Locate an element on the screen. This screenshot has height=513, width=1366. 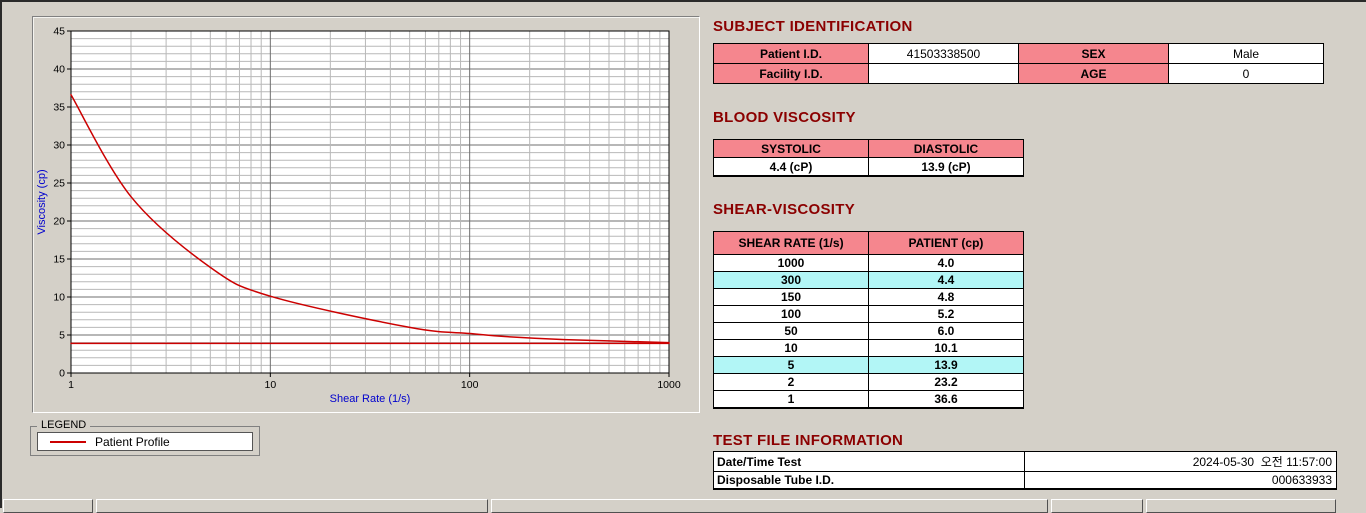
shear-table-row: 300 4.4 is located at coordinates (868, 280).